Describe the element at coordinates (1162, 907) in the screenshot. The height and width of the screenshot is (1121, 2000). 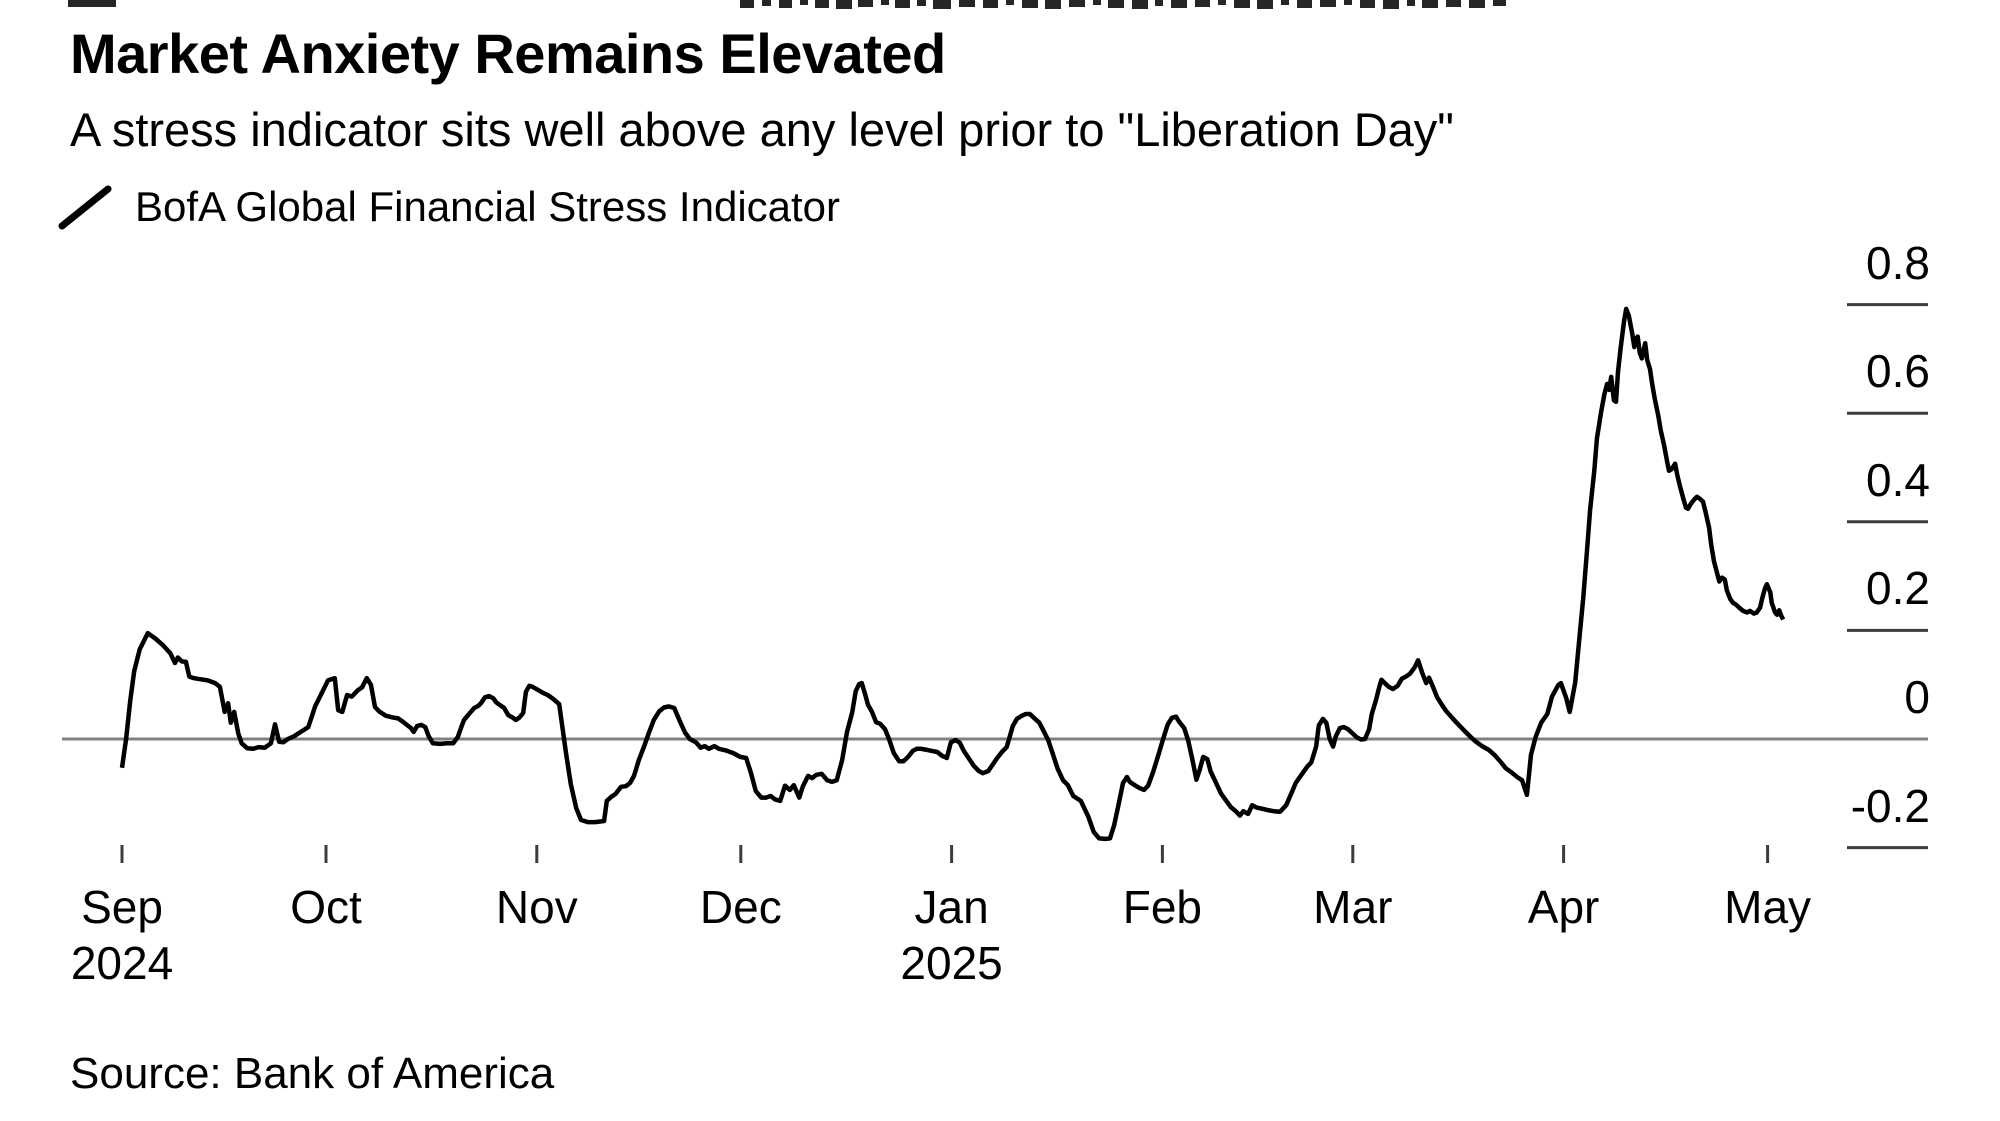
I see `x-axis-month-label: Feb` at that location.